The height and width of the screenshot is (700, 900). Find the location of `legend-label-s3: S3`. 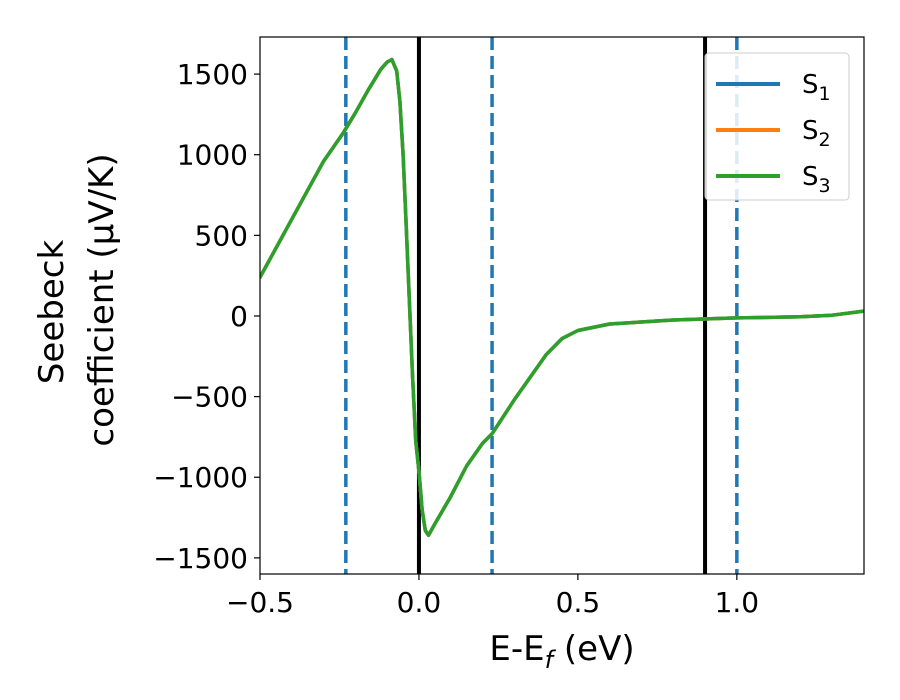

legend-label-s3: S3 is located at coordinates (816, 179).